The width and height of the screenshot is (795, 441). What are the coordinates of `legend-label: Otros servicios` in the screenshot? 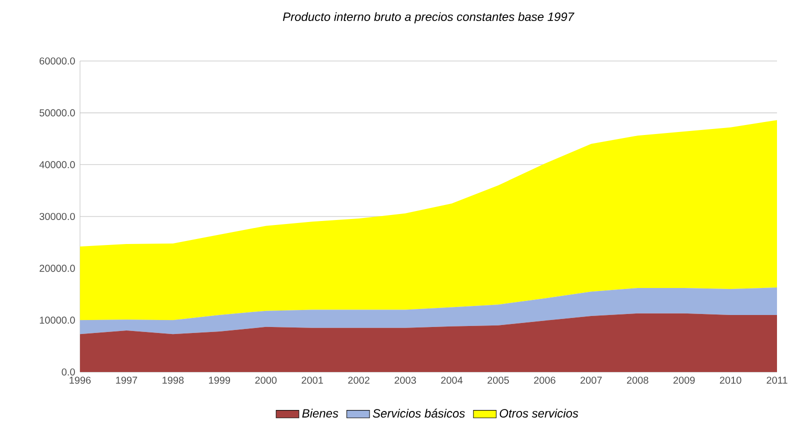 It's located at (539, 413).